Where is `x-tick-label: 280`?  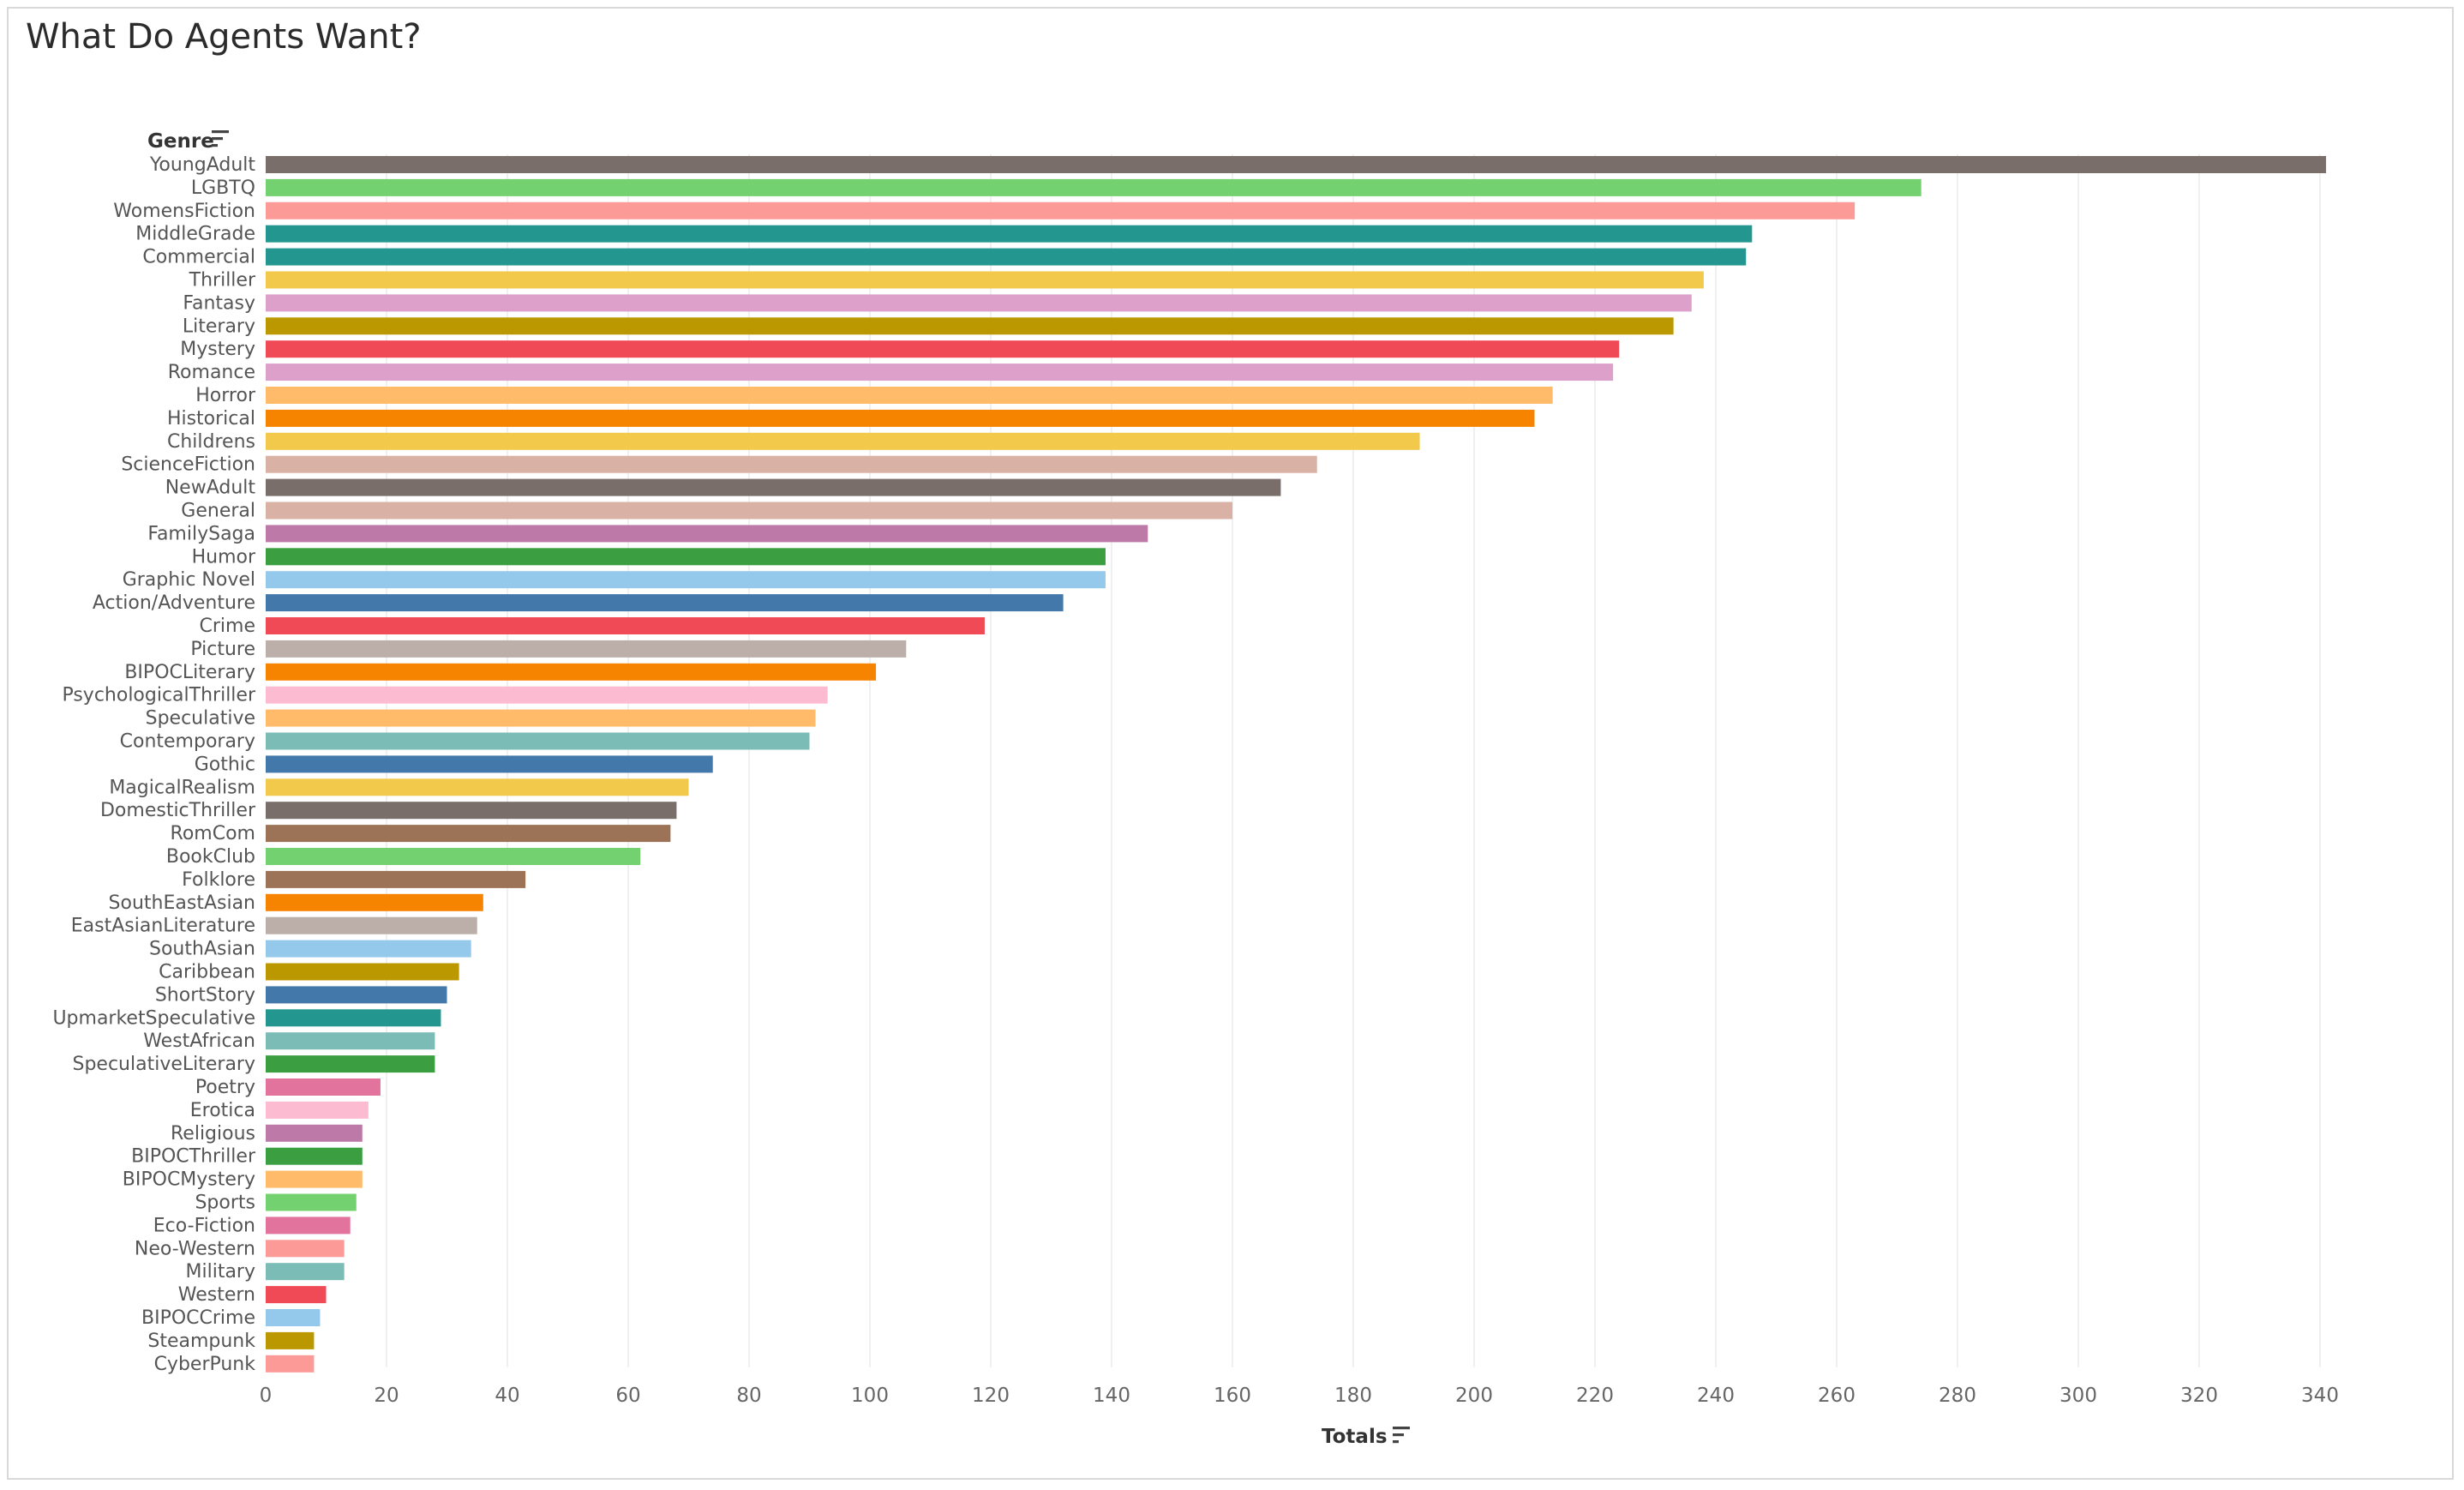
x-tick-label: 280 is located at coordinates (1957, 1396).